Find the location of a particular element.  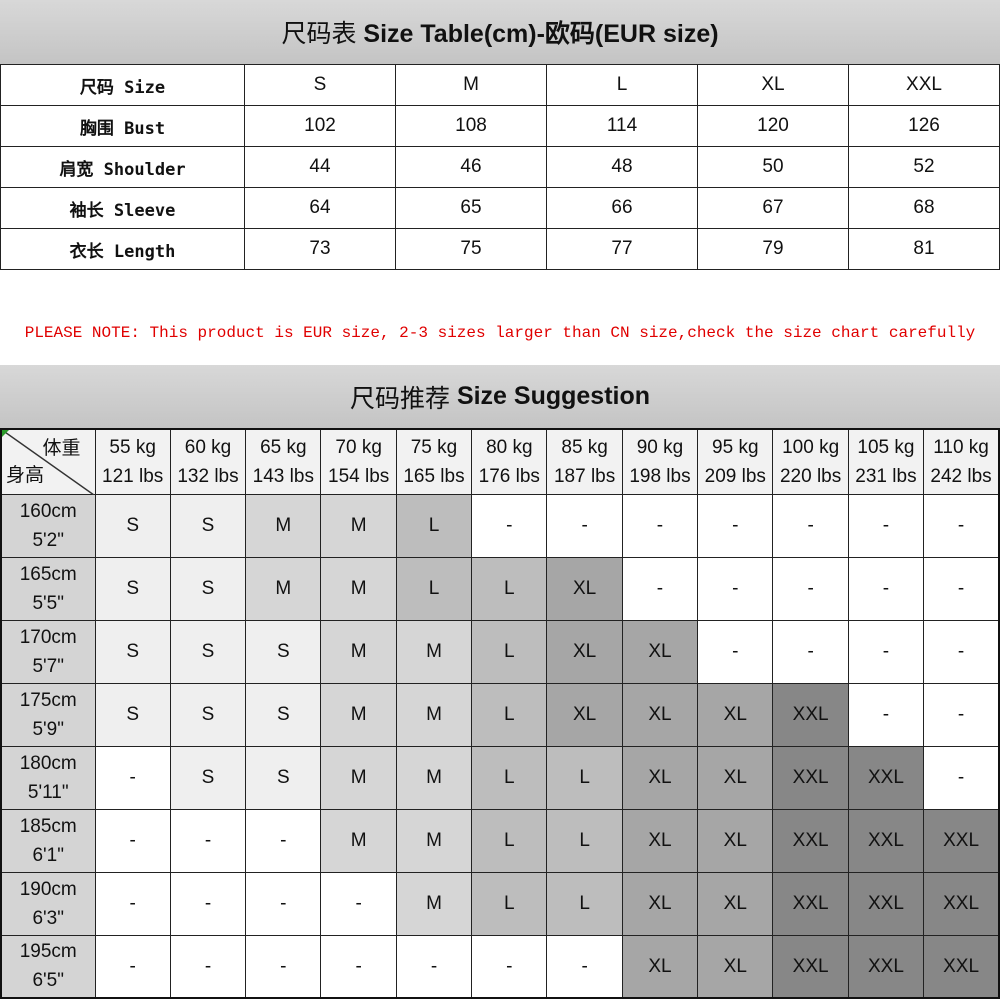

size-cell: XXL is located at coordinates (924, 85).